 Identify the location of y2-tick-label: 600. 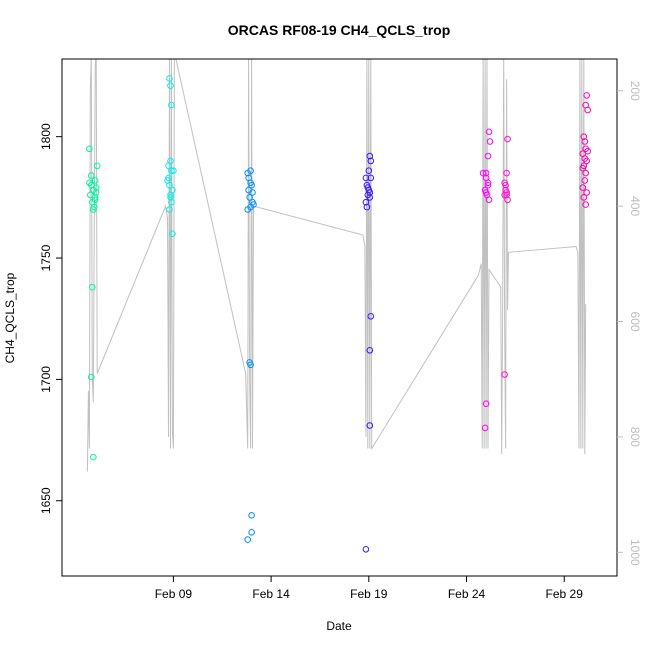
(635, 322).